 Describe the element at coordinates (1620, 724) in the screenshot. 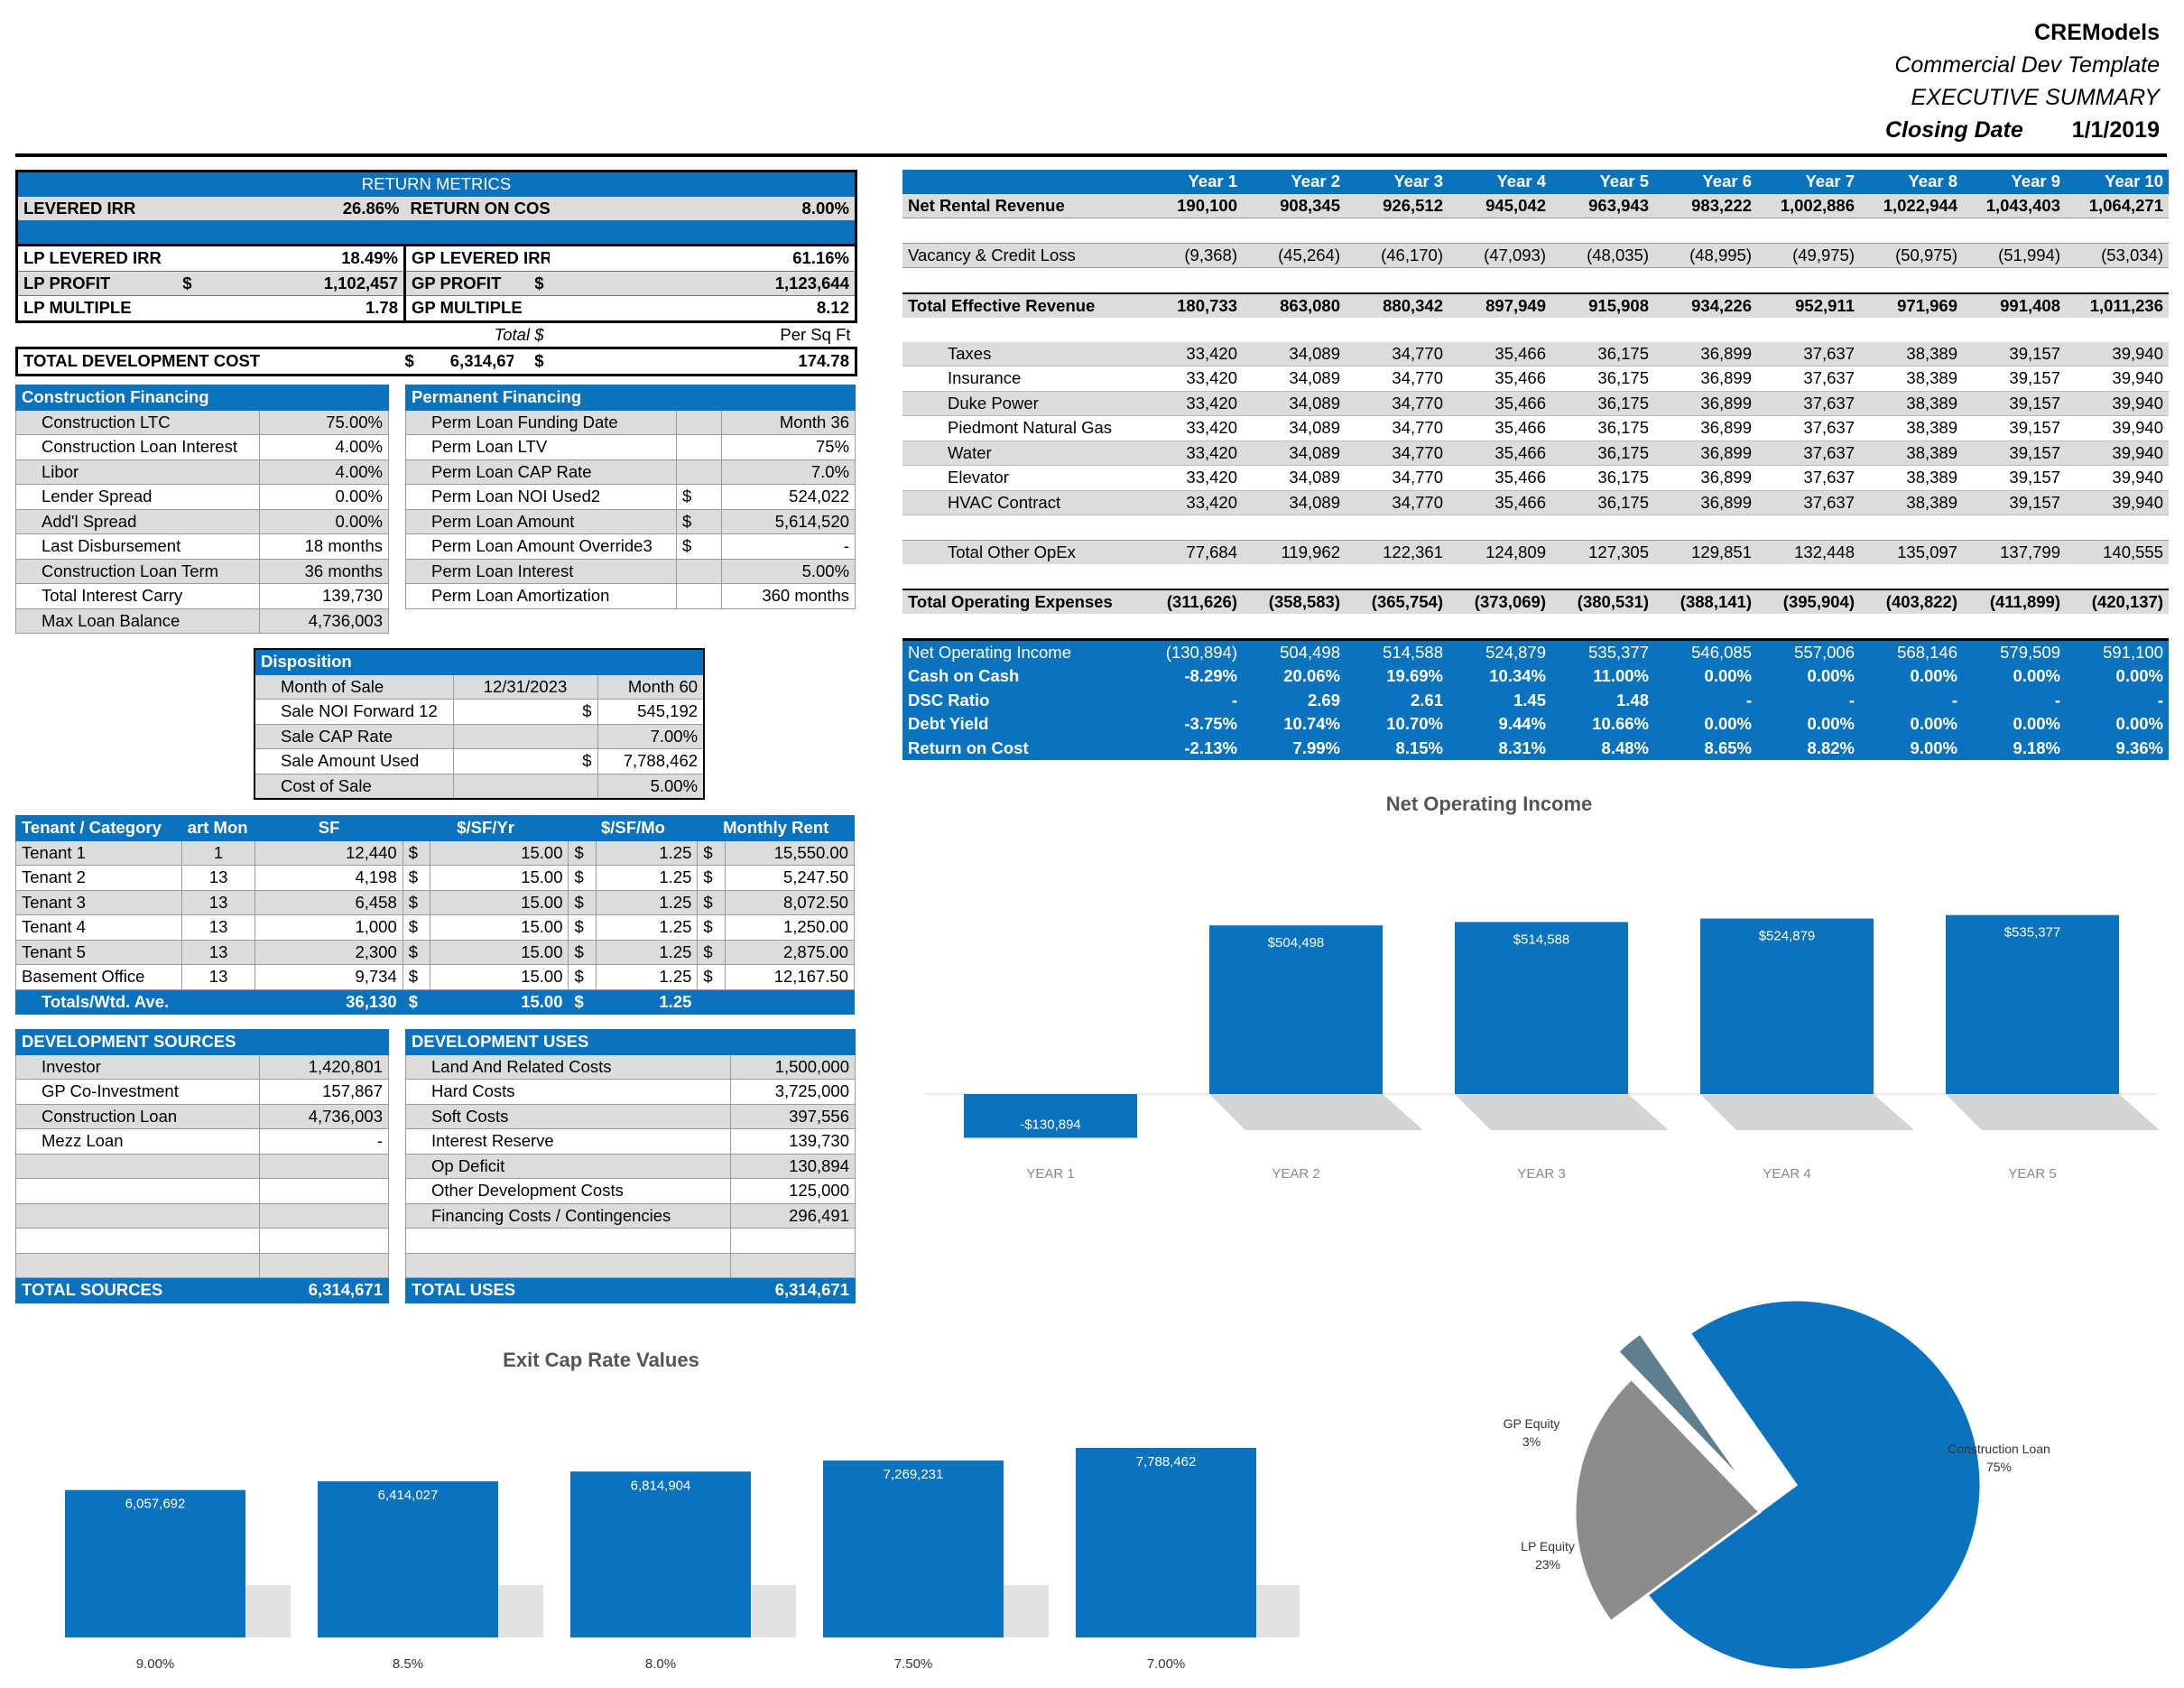

I see `metric-row-value: 10.66%` at that location.